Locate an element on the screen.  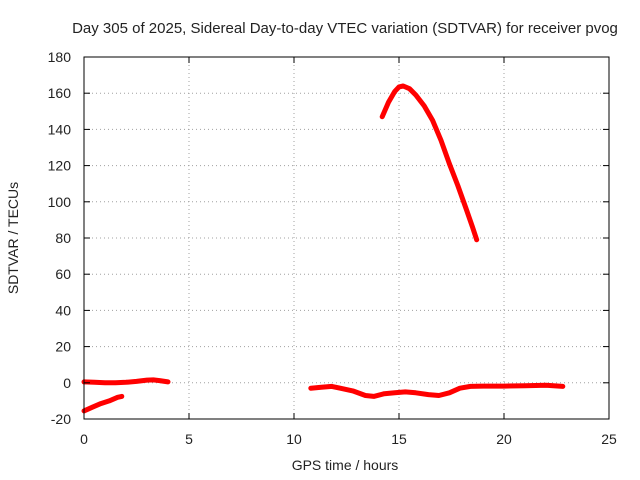
y-tick-label: 140 is located at coordinates (60, 129).